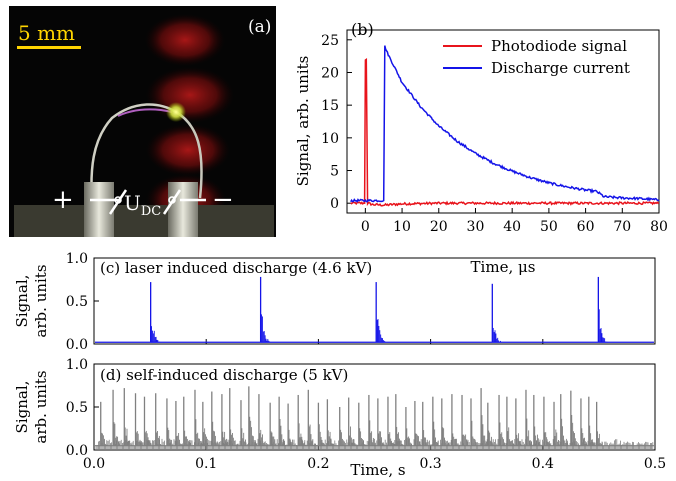 Image resolution: width=676 pixels, height=481 pixels. I want to click on chart-c-panel-label: (c) laser induced discharge (4.6 kV), so click(236, 268).